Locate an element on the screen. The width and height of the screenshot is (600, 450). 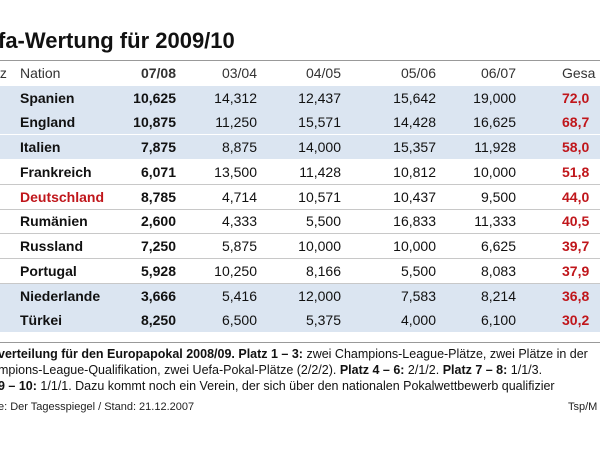
cell-y0607: 11,333 is located at coordinates (495, 221).